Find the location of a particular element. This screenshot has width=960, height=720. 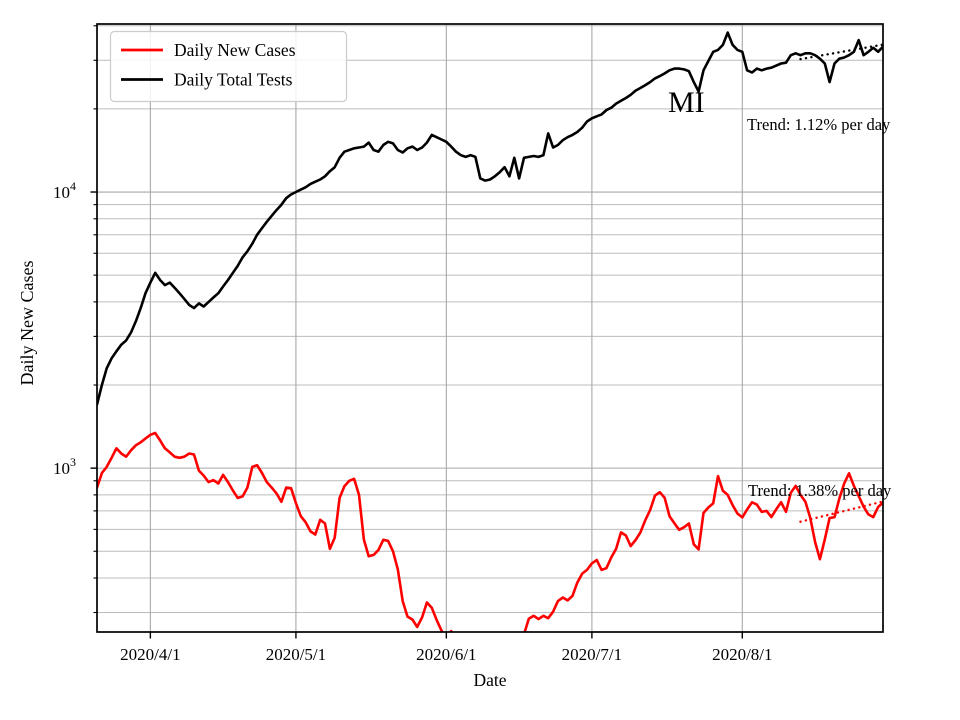

legend-label: Daily New Cases is located at coordinates (235, 50).